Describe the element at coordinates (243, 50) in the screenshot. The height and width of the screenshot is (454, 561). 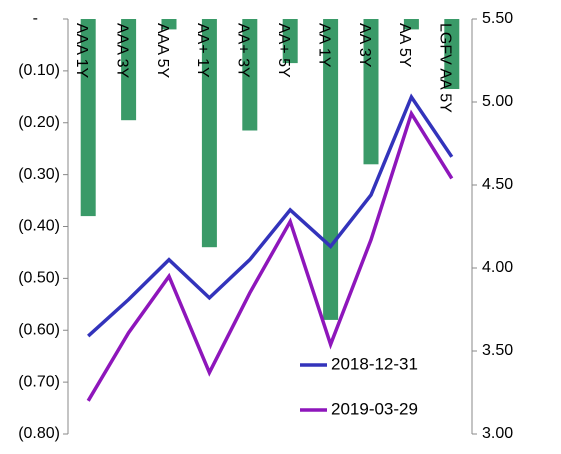
I see `category-label: AA+ 3Y` at that location.